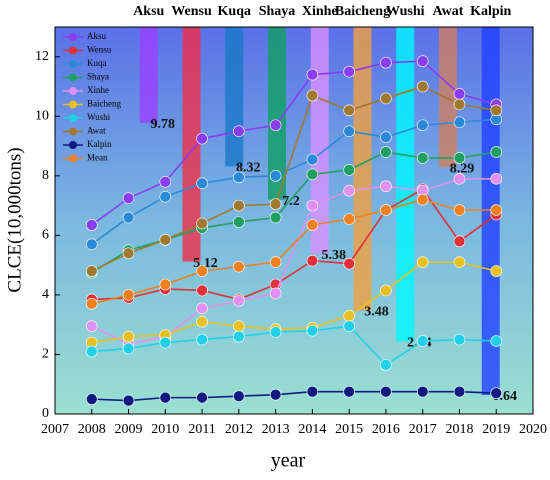 The height and width of the screenshot is (480, 550). Describe the element at coordinates (405, 11) in the screenshot. I see `bar-name: Wushi` at that location.